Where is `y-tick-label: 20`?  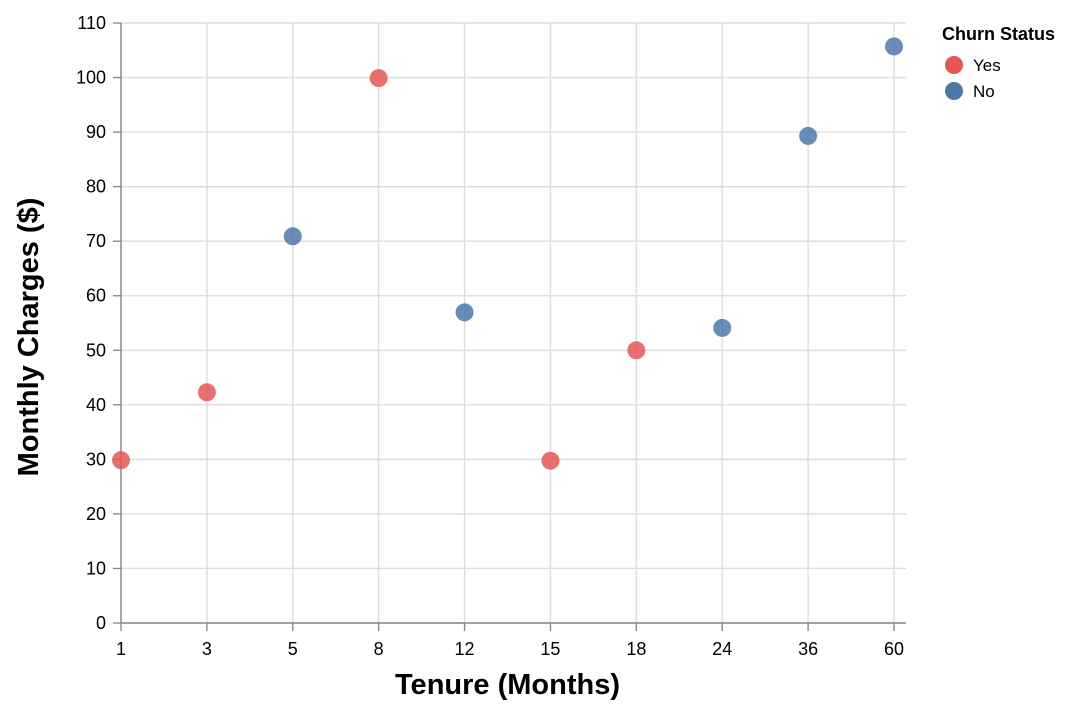
y-tick-label: 20 is located at coordinates (96, 514).